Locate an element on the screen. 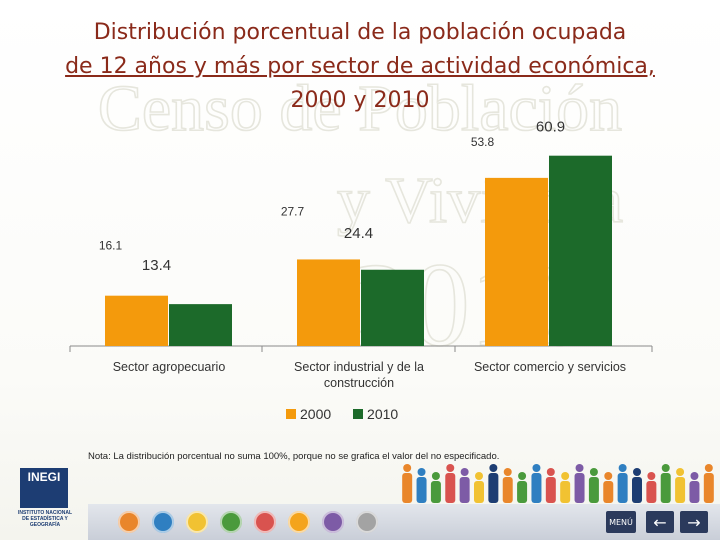 The height and width of the screenshot is (540, 720). next-button: → is located at coordinates (694, 522).